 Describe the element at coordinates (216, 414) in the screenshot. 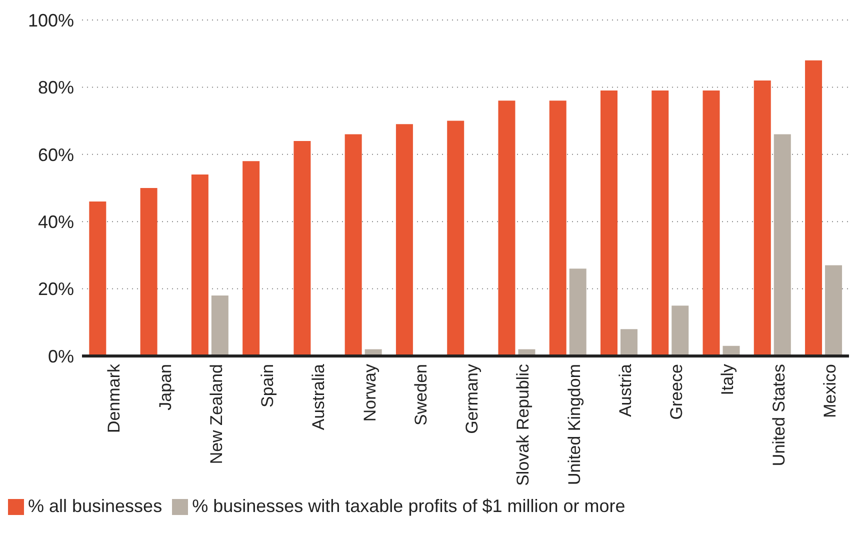

I see `x-tick-label: New Zealand` at that location.